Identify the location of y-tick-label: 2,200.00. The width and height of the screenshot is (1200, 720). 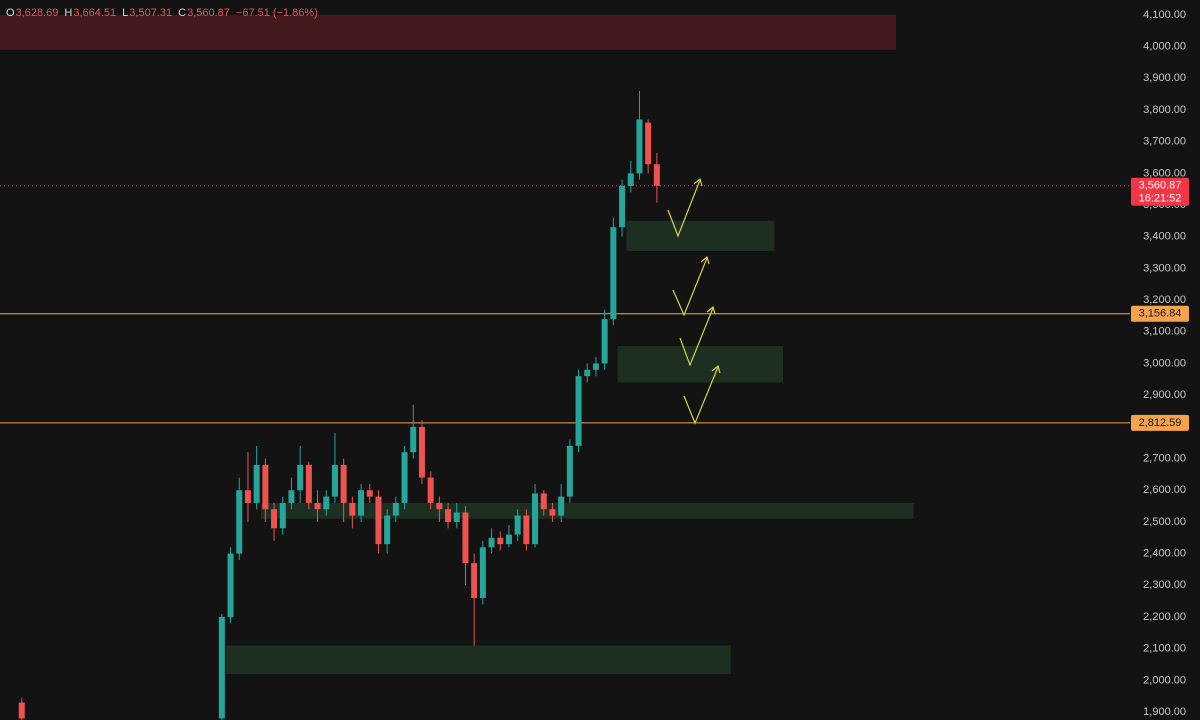
(1164, 617).